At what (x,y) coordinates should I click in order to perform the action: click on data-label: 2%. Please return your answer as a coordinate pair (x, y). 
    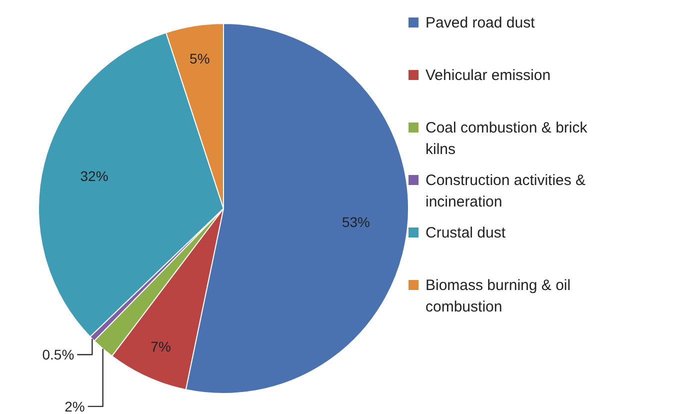
    Looking at the image, I should click on (74, 406).